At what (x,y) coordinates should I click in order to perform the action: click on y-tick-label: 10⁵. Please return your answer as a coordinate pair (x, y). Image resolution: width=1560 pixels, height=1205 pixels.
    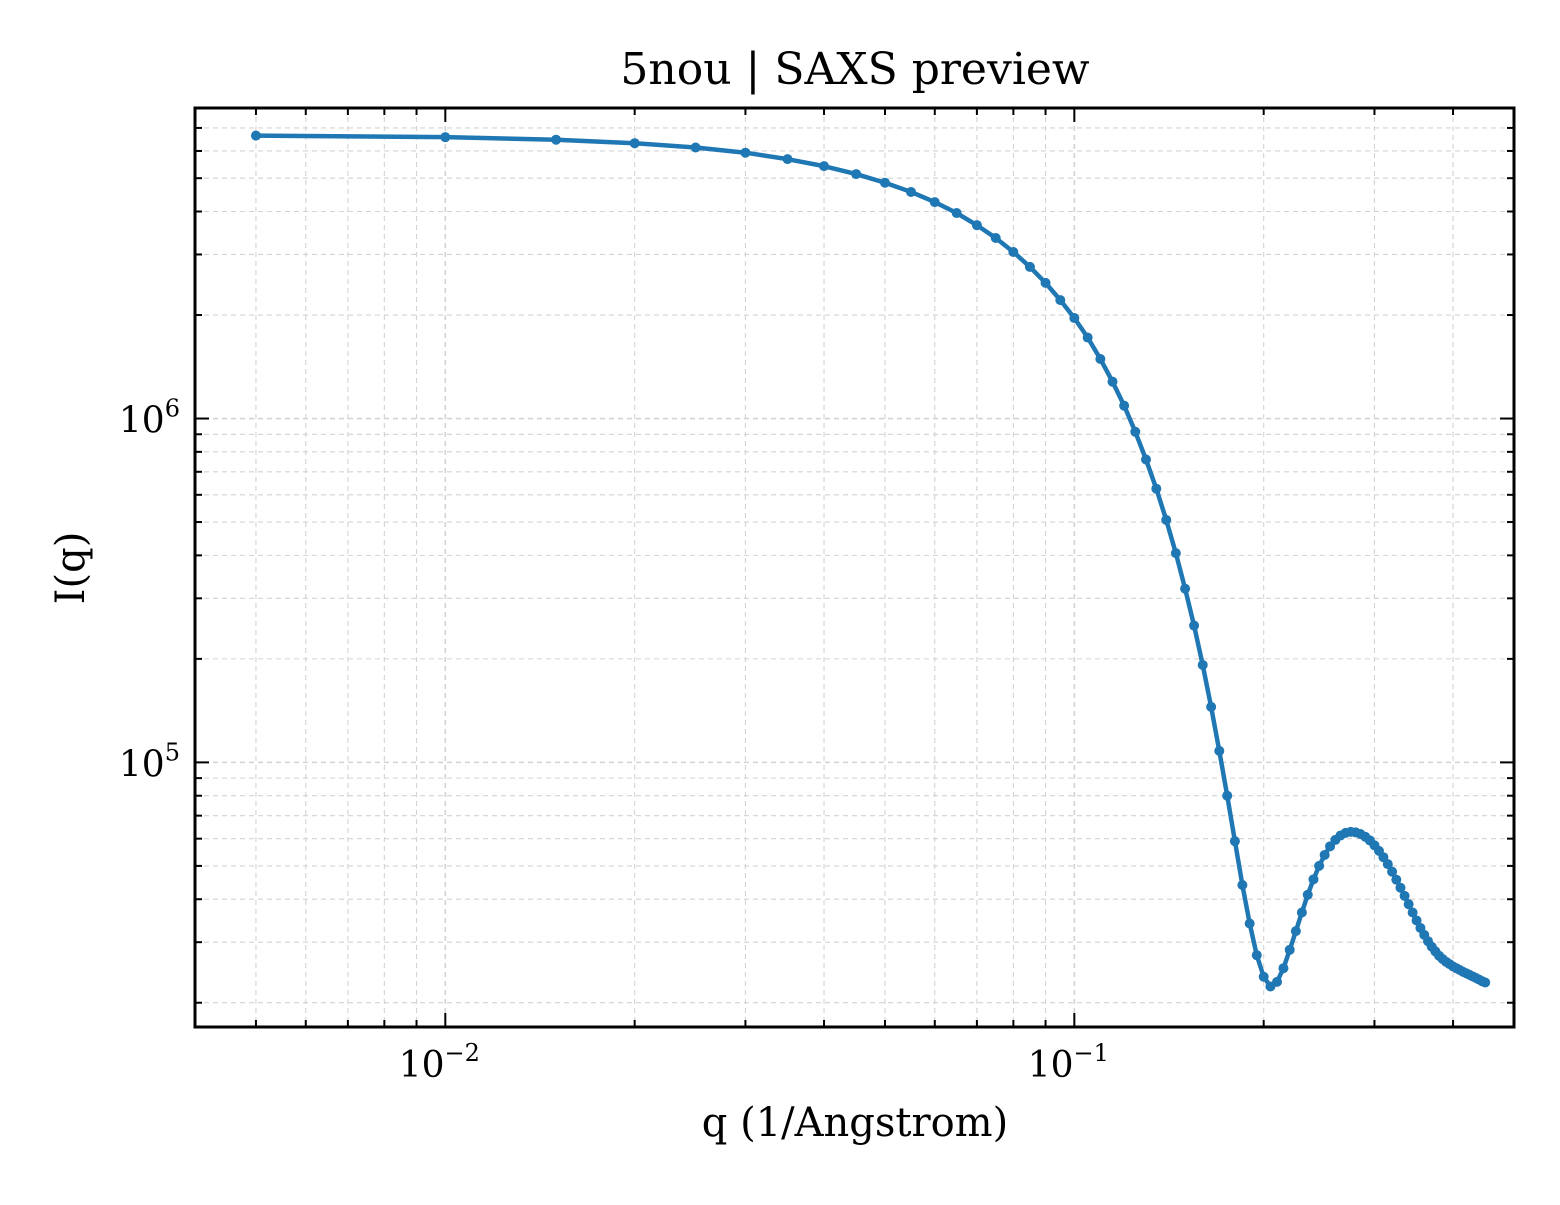
    Looking at the image, I should click on (149, 761).